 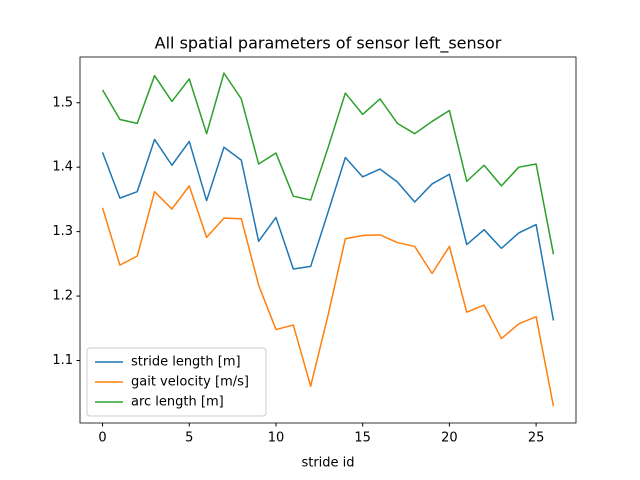 What do you see at coordinates (362, 438) in the screenshot?
I see `x-tick-label: 15` at bounding box center [362, 438].